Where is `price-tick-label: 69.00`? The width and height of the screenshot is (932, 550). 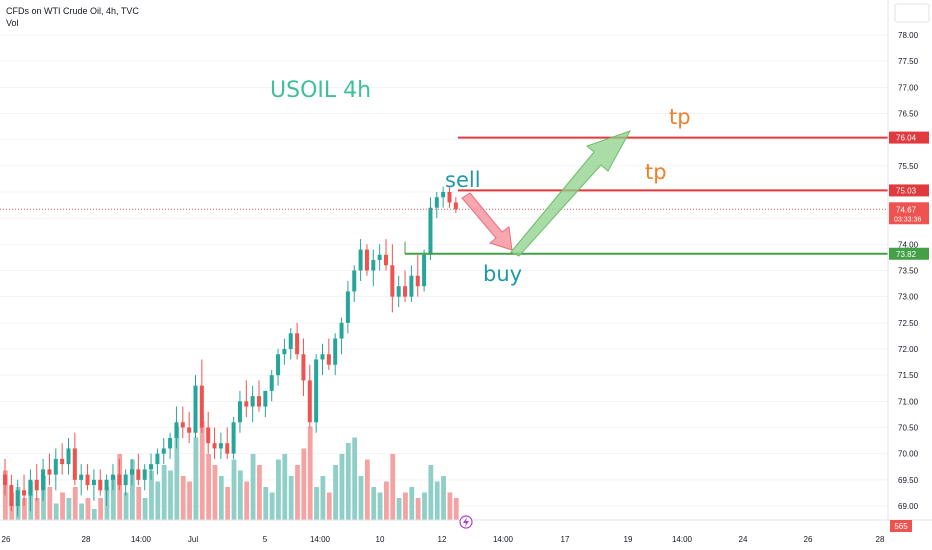
price-tick-label: 69.00 is located at coordinates (908, 506).